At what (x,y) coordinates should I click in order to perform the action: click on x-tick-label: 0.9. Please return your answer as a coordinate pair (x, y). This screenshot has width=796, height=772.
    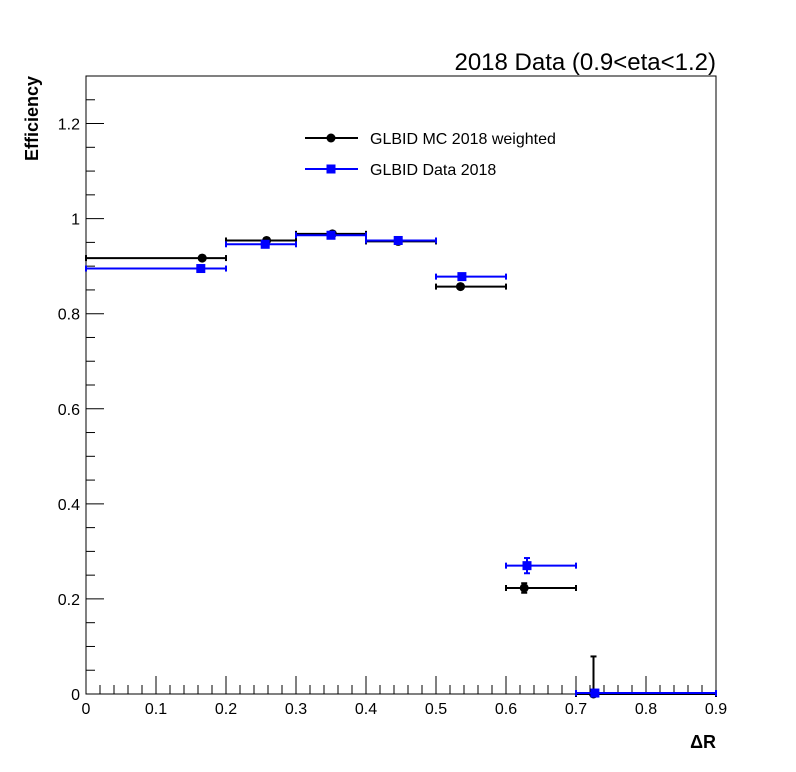
    Looking at the image, I should click on (716, 709).